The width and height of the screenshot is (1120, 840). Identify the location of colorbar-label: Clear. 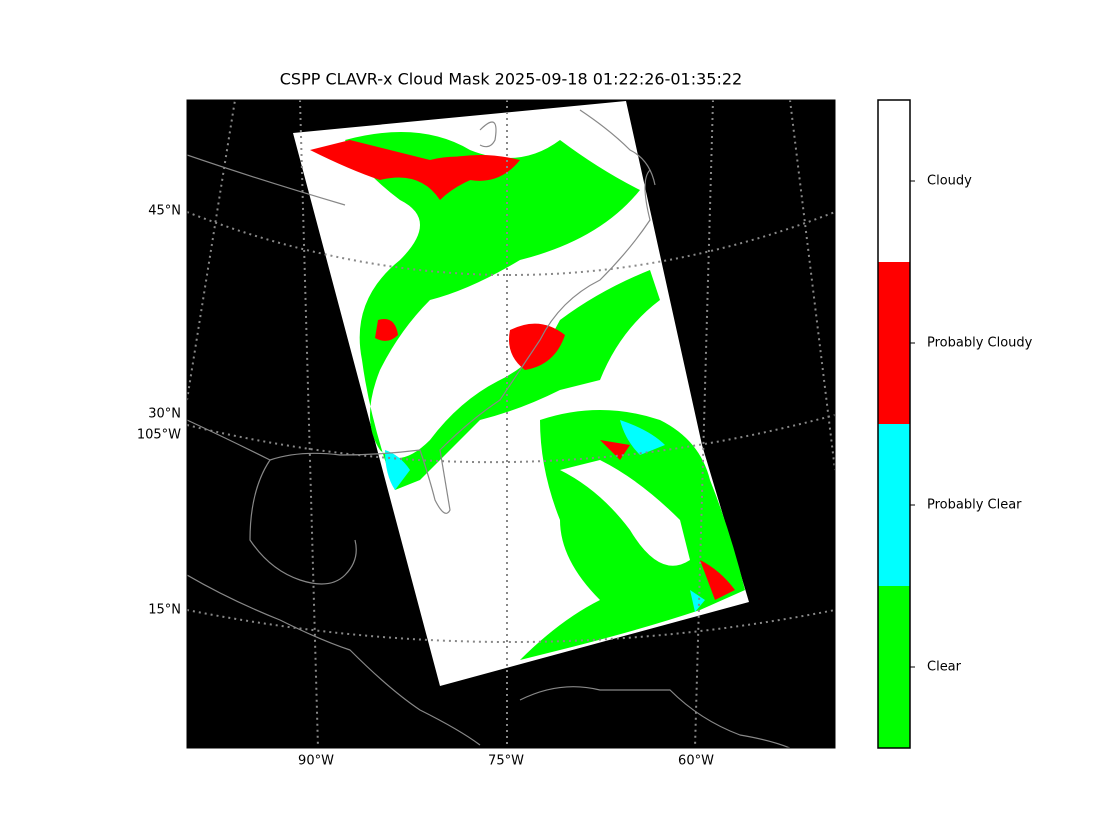
(944, 667).